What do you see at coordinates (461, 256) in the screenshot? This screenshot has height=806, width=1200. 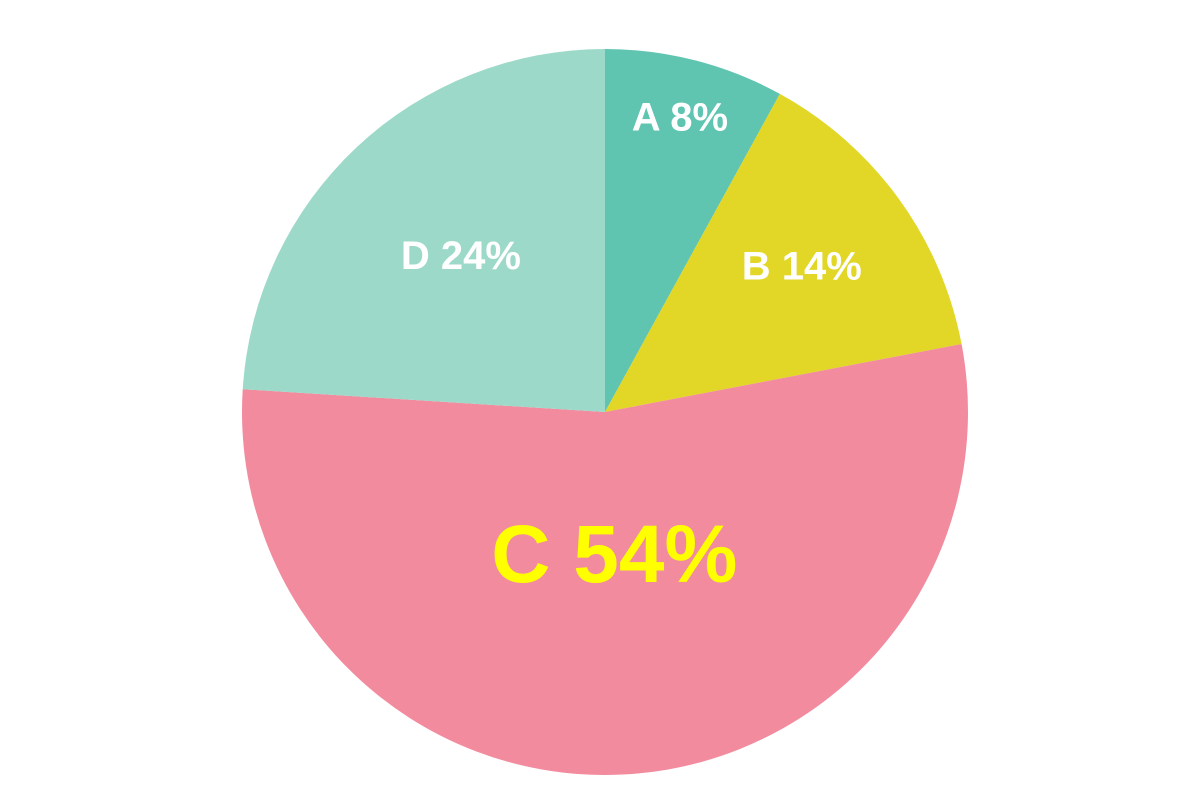 I see `slice-label: D 24%` at bounding box center [461, 256].